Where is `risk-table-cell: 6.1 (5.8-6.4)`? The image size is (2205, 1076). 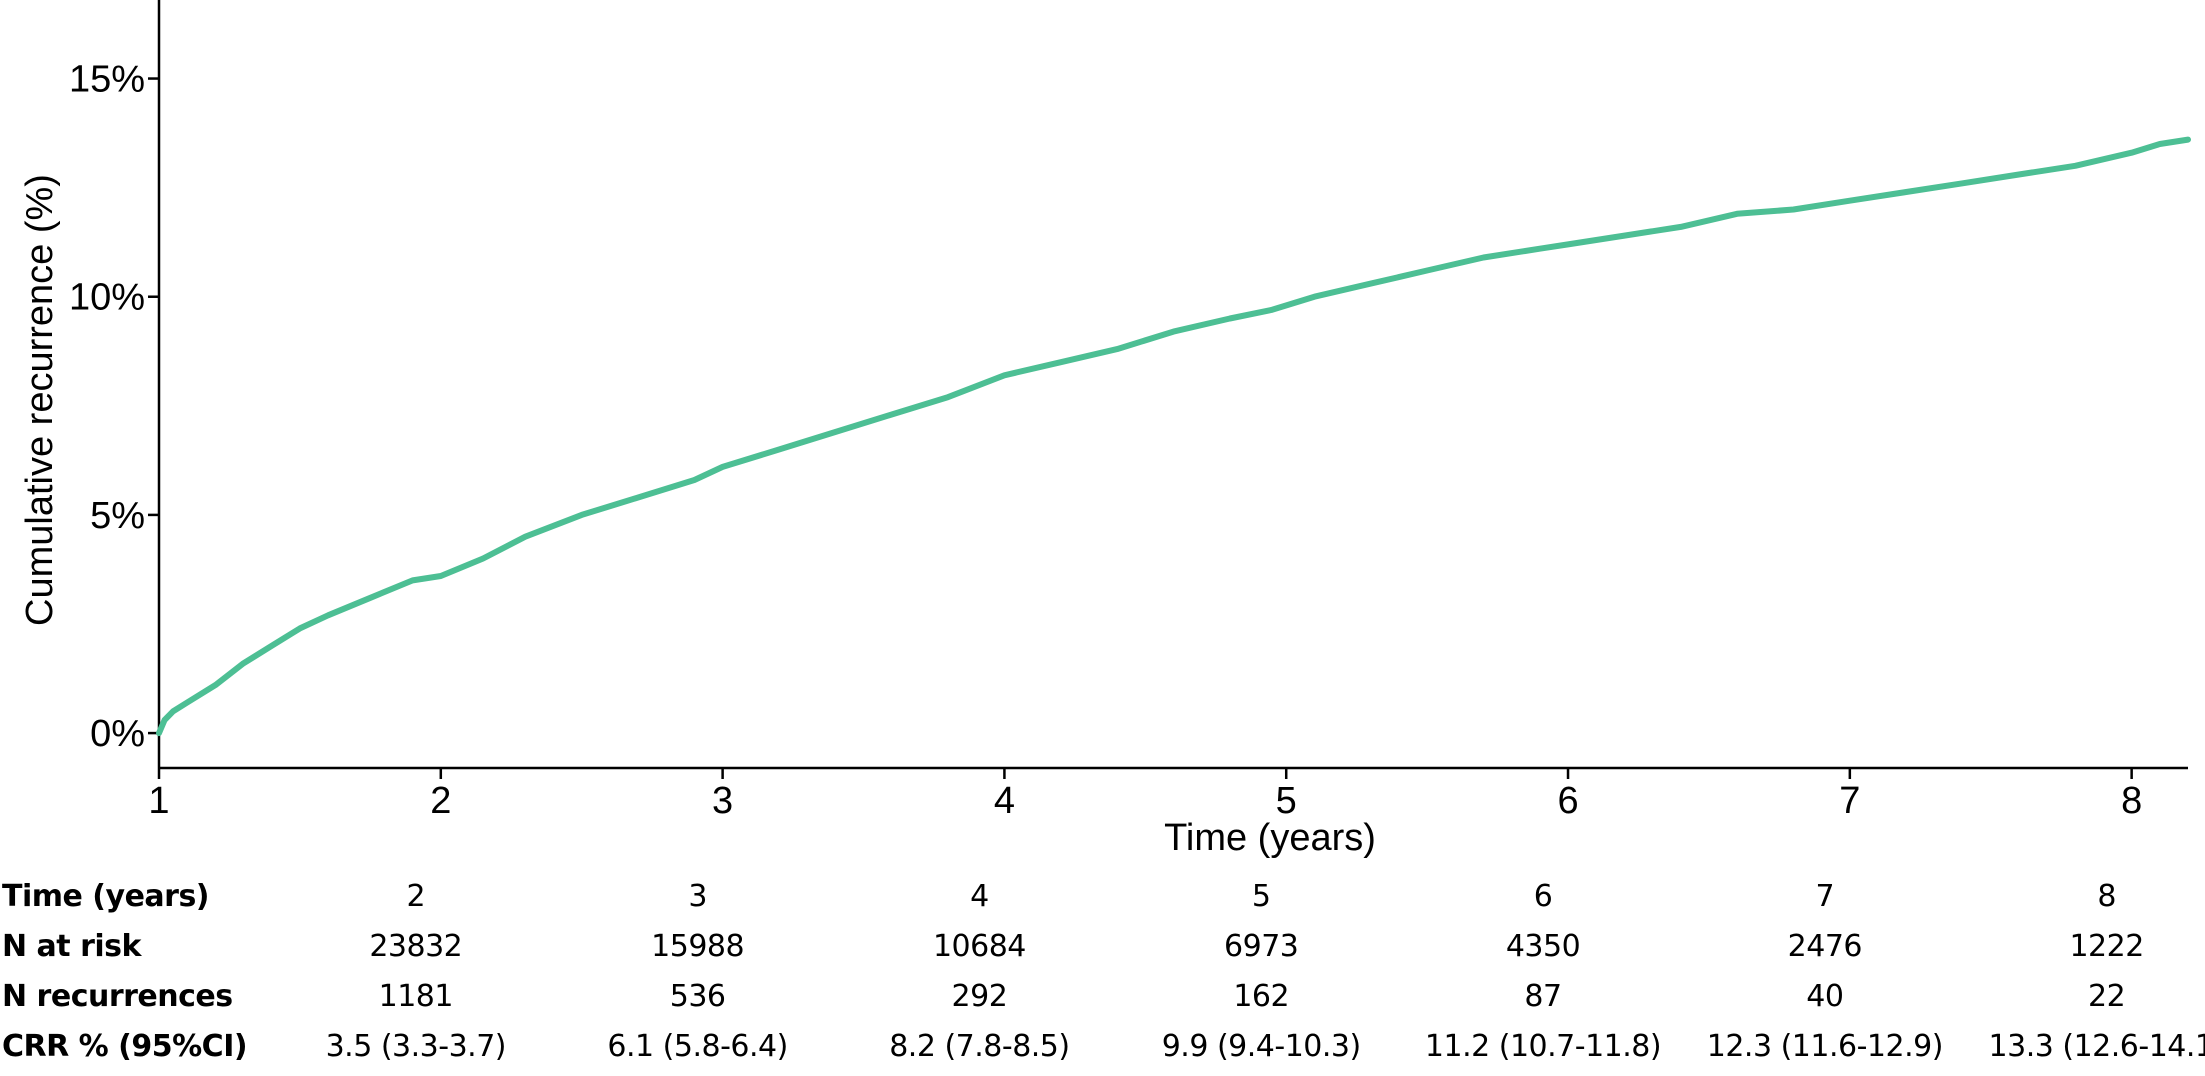 risk-table-cell: 6.1 (5.8-6.4) is located at coordinates (697, 1046).